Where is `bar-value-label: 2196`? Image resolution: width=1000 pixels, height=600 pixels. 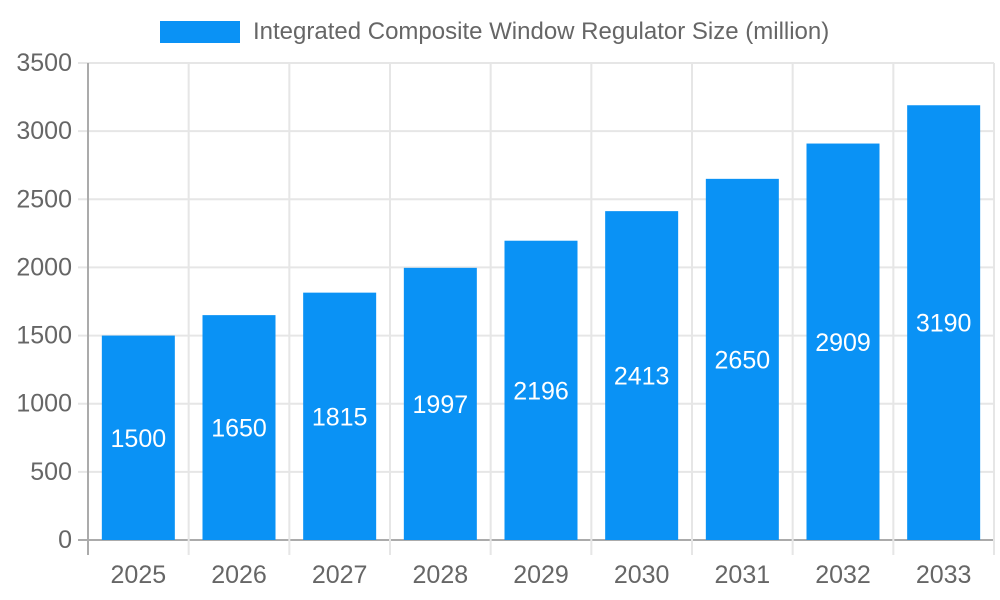 bar-value-label: 2196 is located at coordinates (541, 391).